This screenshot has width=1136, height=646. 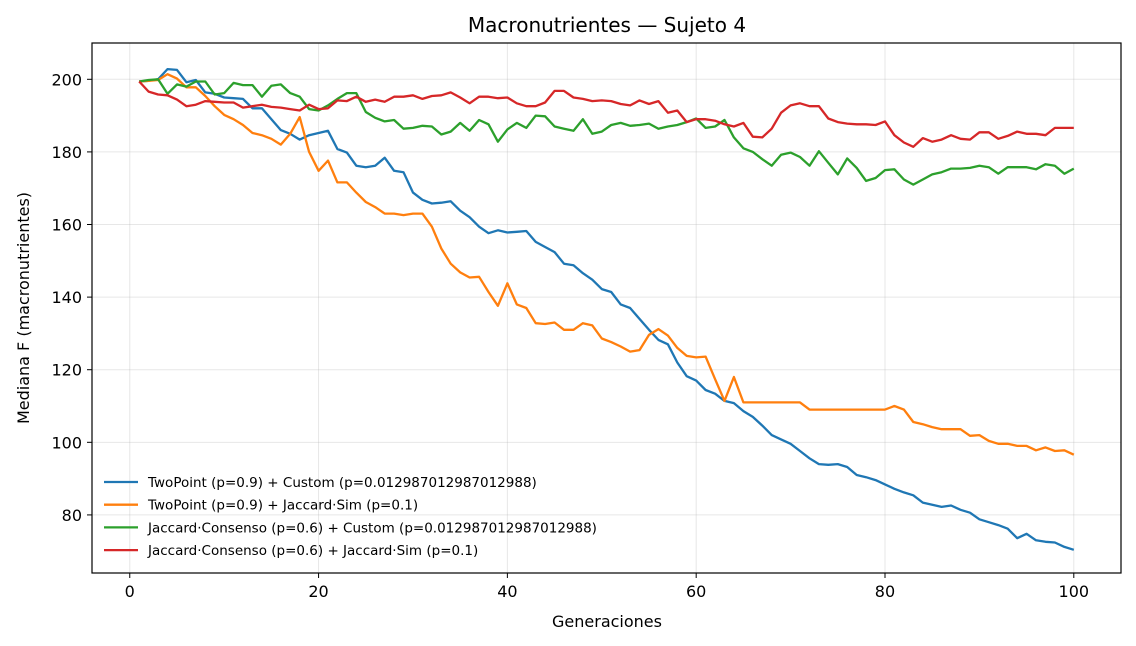 What do you see at coordinates (607, 587) in the screenshot?
I see `x-axis: 0 20 40 60 80 100` at bounding box center [607, 587].